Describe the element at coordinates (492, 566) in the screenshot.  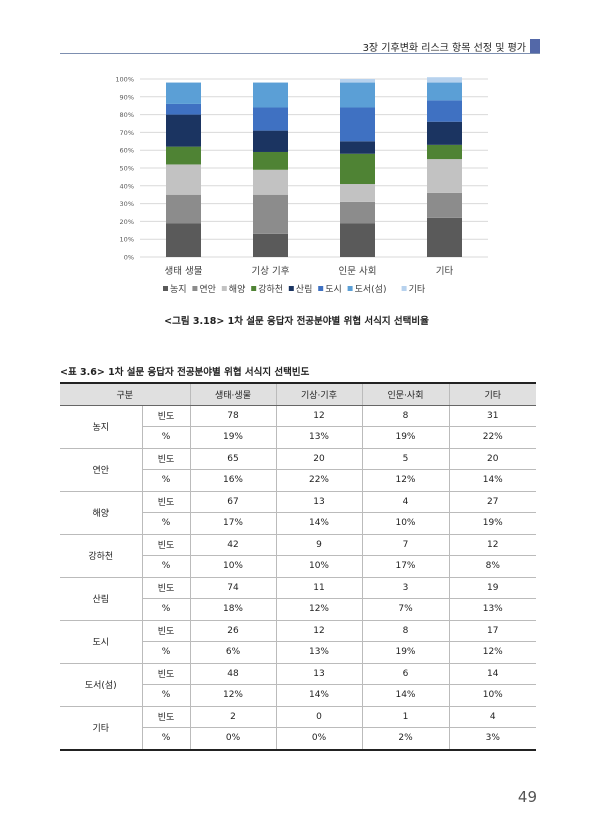
I see `pct-cell: 8%` at that location.